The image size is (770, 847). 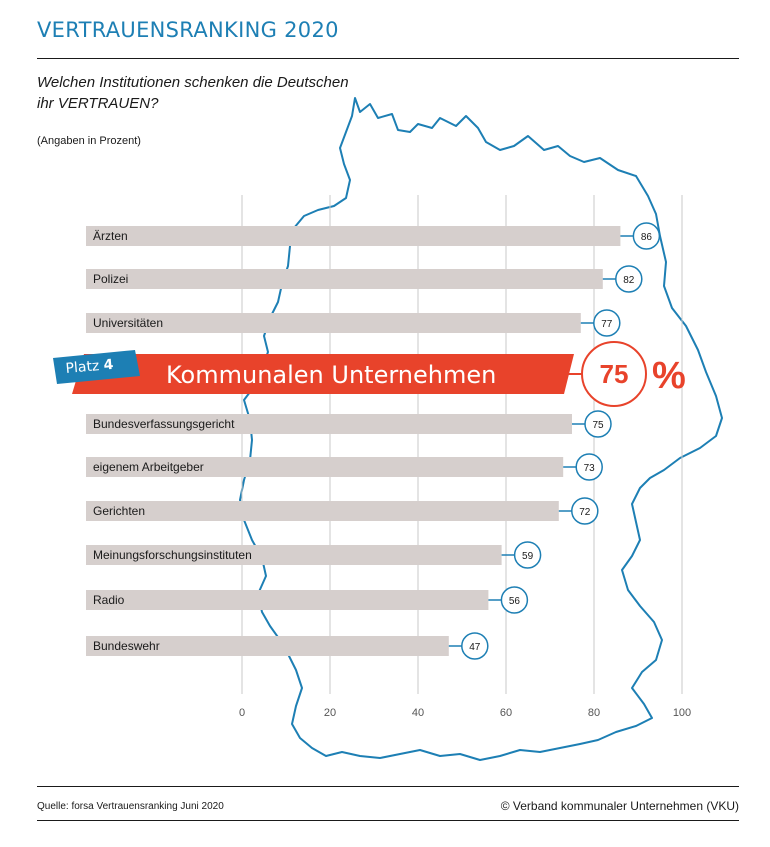 I want to click on bar-category-label: Universitäten, so click(x=128, y=323).